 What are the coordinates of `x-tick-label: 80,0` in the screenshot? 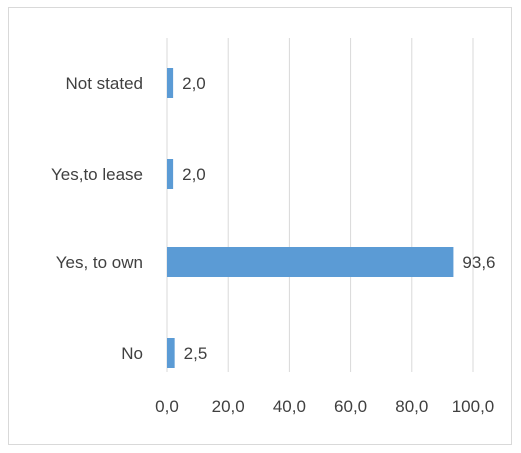 It's located at (411, 406).